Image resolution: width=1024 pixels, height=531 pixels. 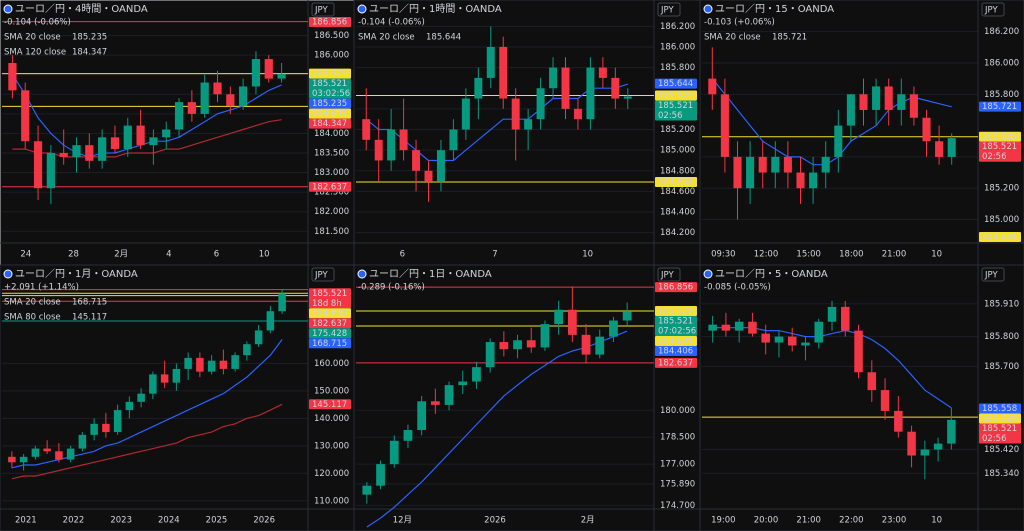 What do you see at coordinates (677, 68) in the screenshot?
I see `y-tick-label: 185.800` at bounding box center [677, 68].